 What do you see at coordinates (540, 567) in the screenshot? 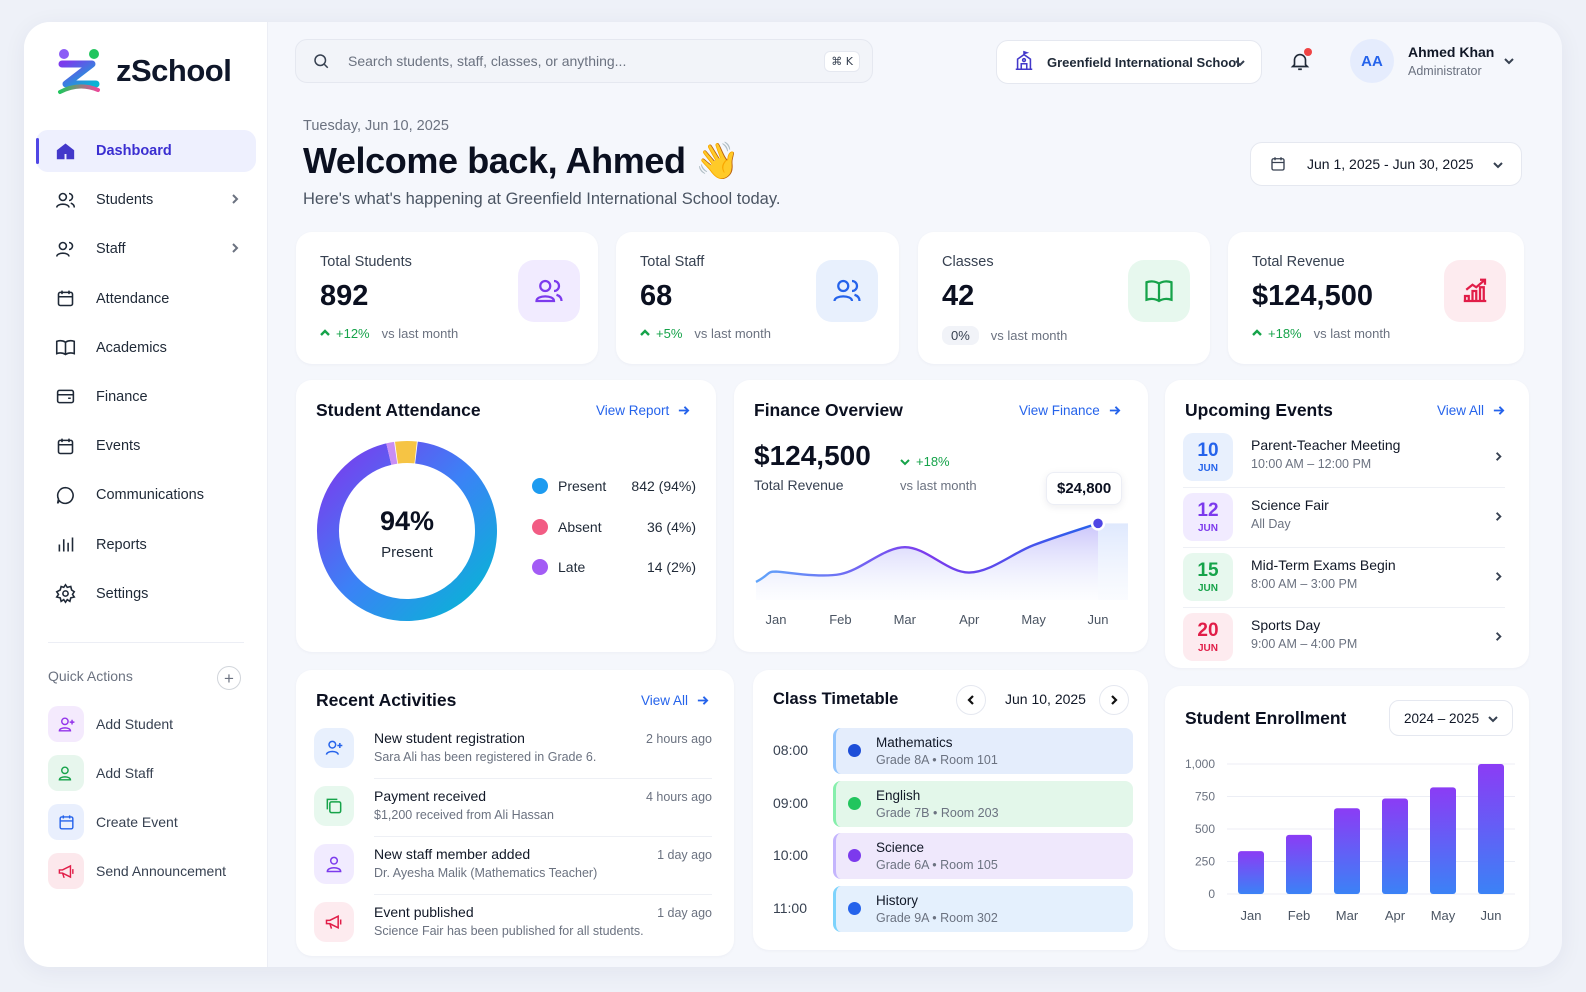
I see `legend-dot` at bounding box center [540, 567].